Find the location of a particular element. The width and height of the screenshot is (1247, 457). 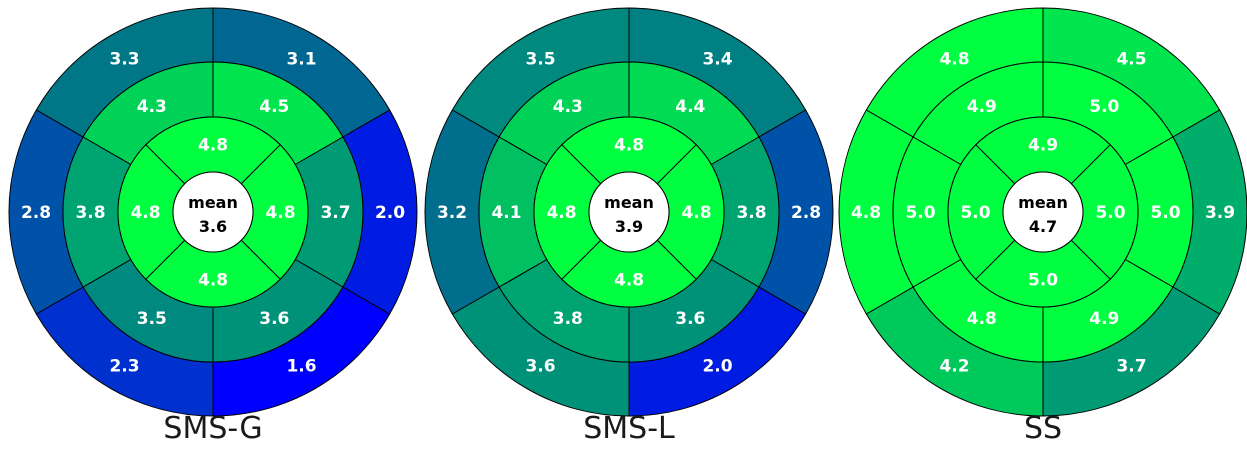

middle-ring-value-label: 4.1 is located at coordinates (506, 213).